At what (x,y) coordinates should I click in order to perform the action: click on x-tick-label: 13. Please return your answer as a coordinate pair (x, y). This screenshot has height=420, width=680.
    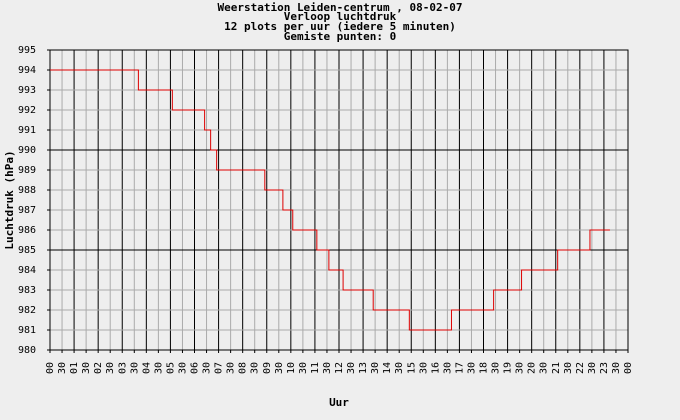
    Looking at the image, I should click on (363, 368).